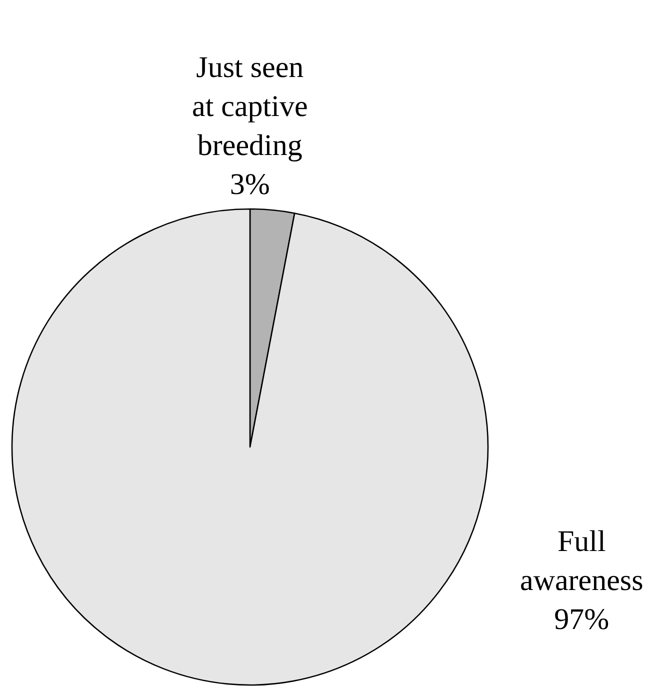 This screenshot has width=654, height=686. Describe the element at coordinates (582, 619) in the screenshot. I see `data-label: 97%` at that location.